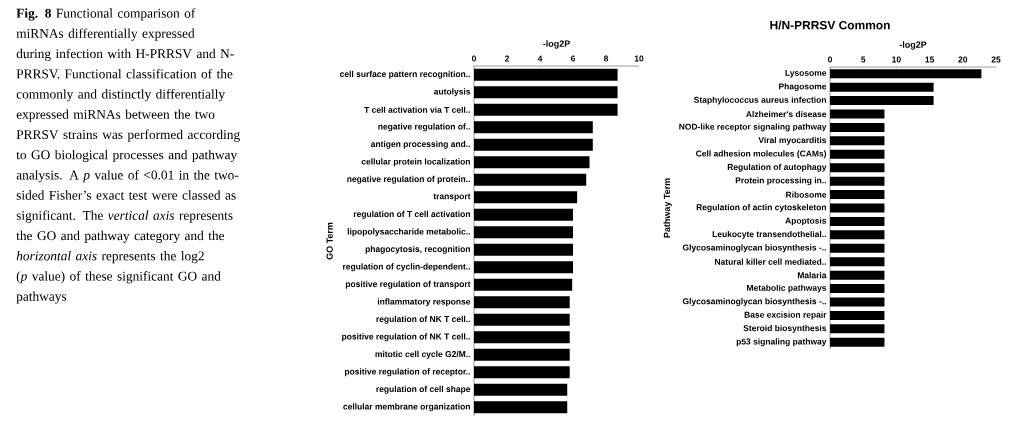 Image resolution: width=1021 pixels, height=429 pixels. I want to click on y-tick-label: Metabolic pathways, so click(787, 288).